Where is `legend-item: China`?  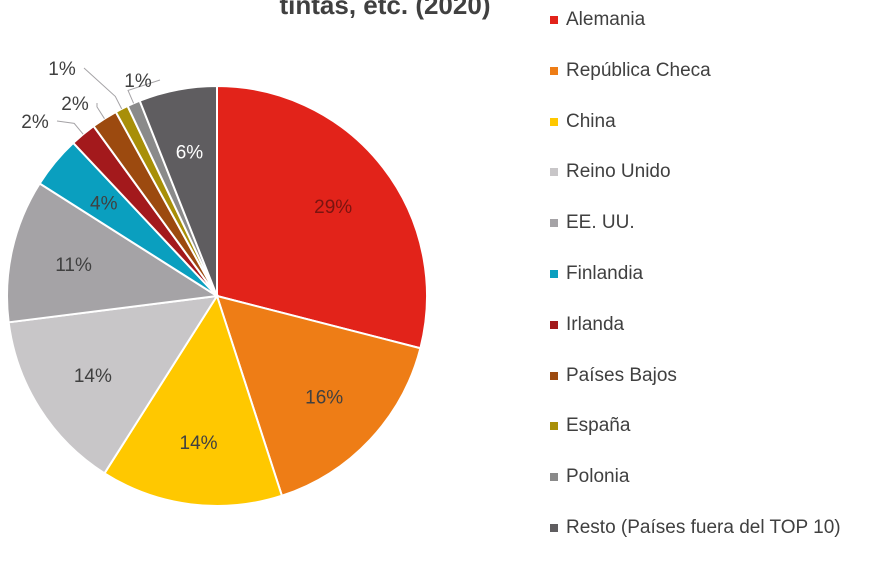
legend-item: China is located at coordinates (700, 121).